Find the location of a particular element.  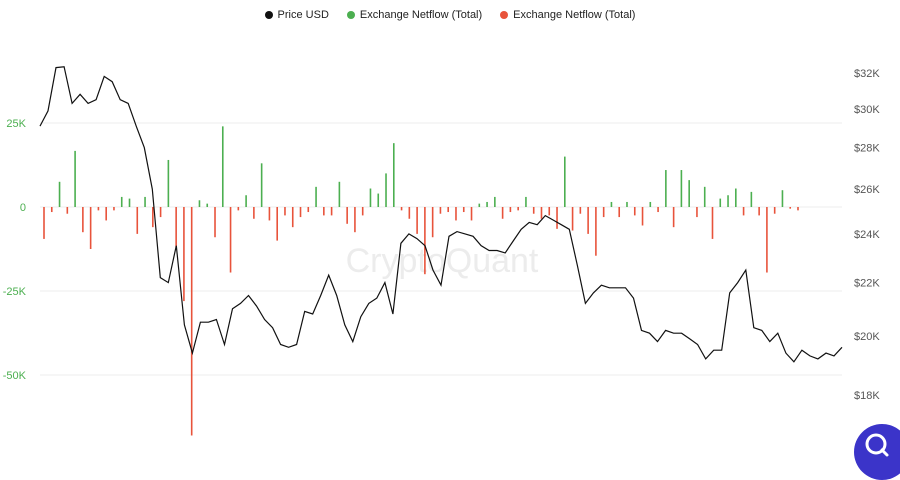

legend-label-netflow-positive: Exchange Netflow (Total) is located at coordinates (421, 15).